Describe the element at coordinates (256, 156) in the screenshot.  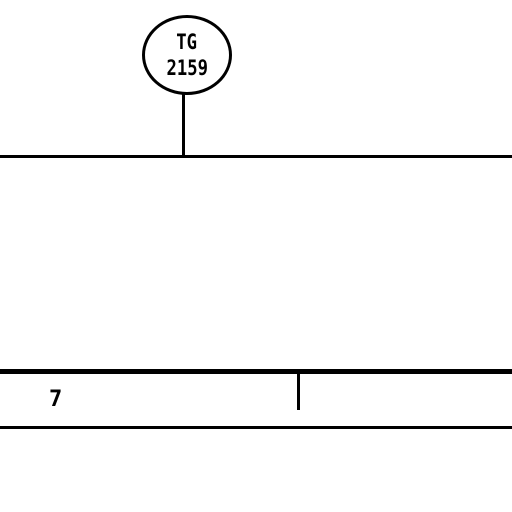
I see `main-horizontal-line` at that location.